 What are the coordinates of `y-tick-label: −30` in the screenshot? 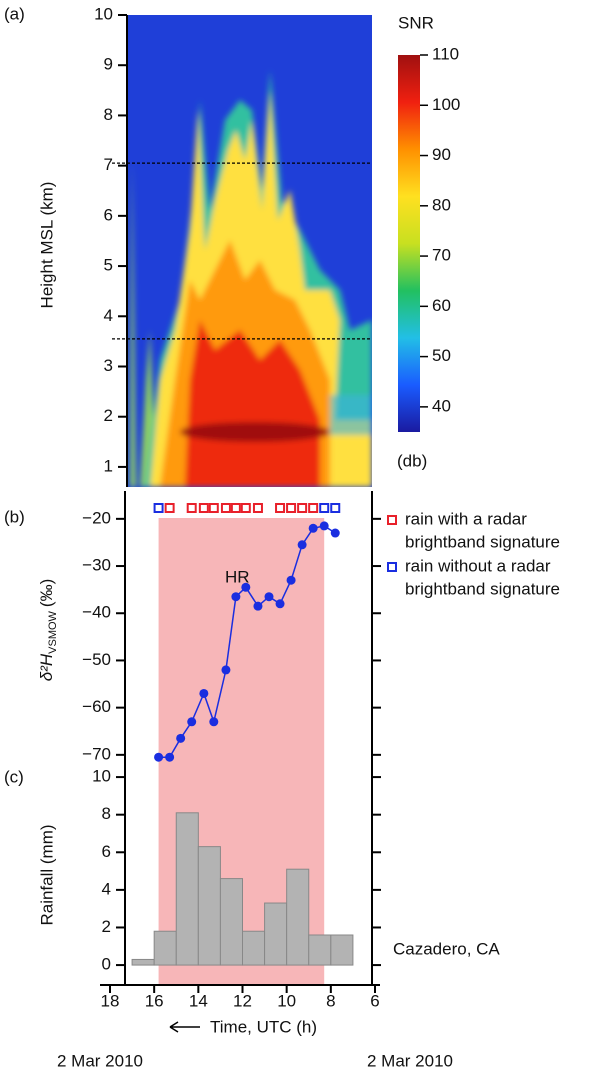 It's located at (96, 565).